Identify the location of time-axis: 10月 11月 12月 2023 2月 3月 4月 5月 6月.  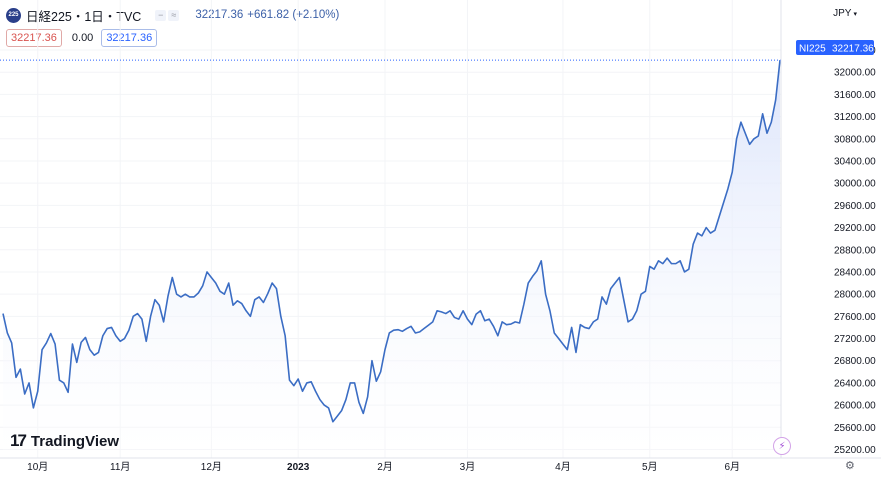
(383, 467).